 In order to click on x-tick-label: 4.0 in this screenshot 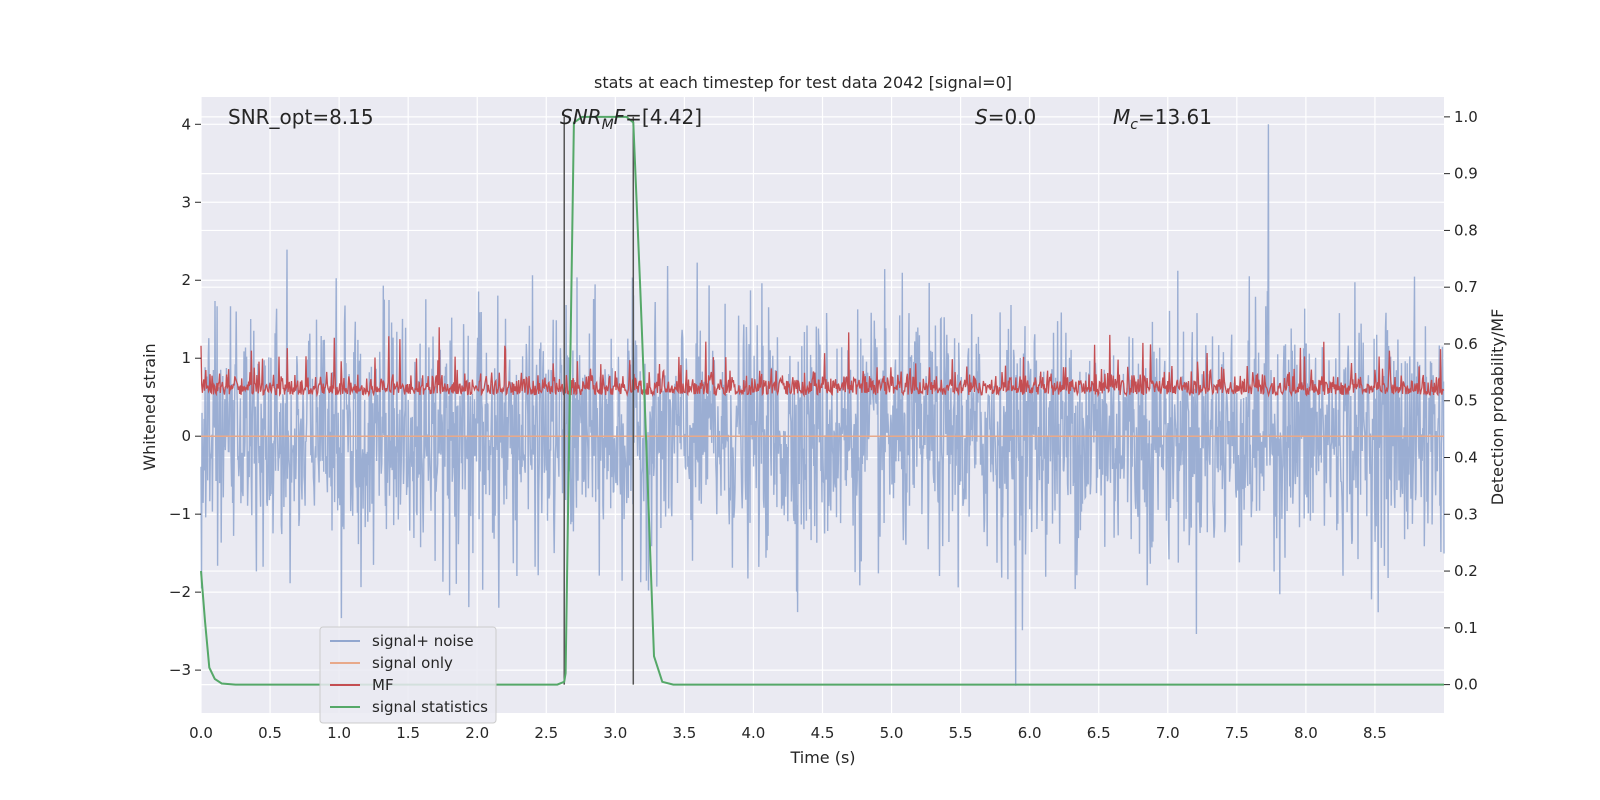, I will do `click(754, 733)`.